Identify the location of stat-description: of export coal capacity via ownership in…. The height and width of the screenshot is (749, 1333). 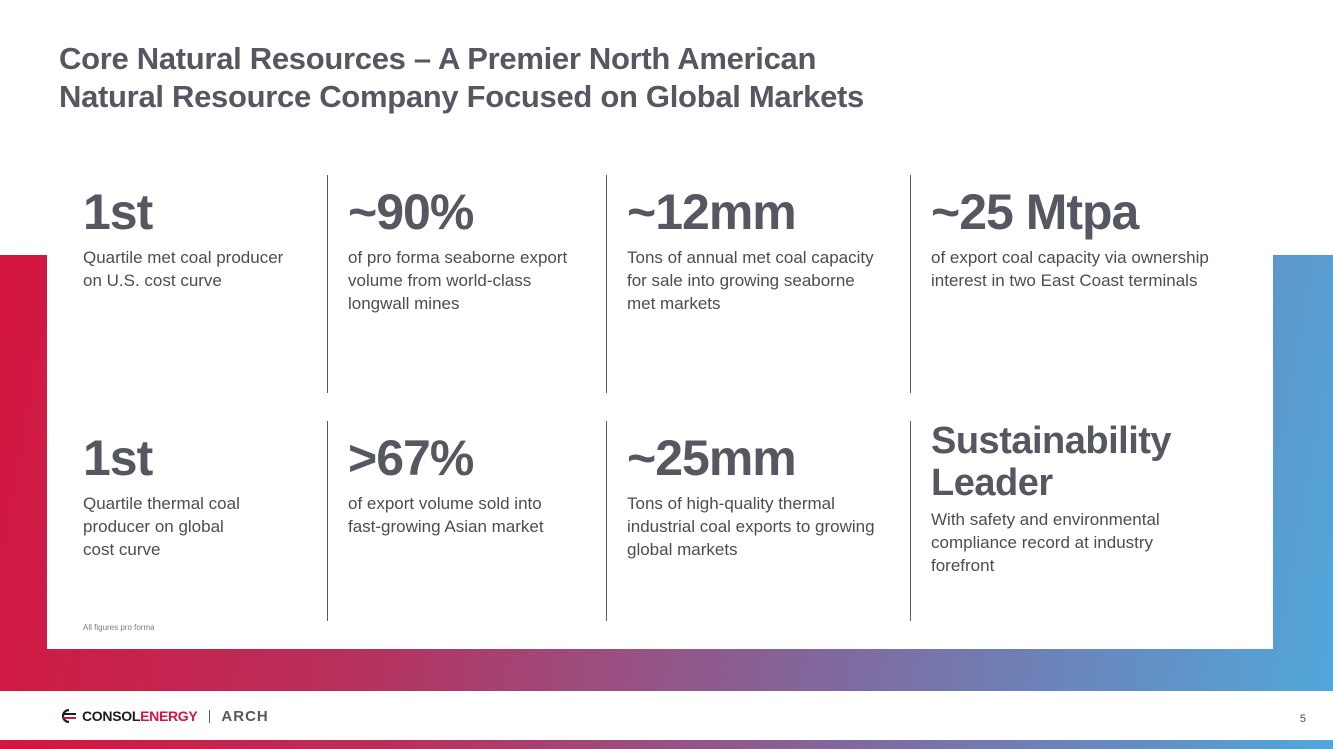
(1070, 269).